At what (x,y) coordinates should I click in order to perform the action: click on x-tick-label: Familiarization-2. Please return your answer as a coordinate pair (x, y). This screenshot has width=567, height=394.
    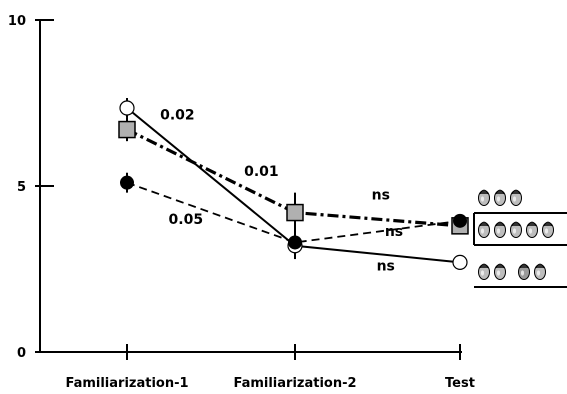
    Looking at the image, I should click on (294, 383).